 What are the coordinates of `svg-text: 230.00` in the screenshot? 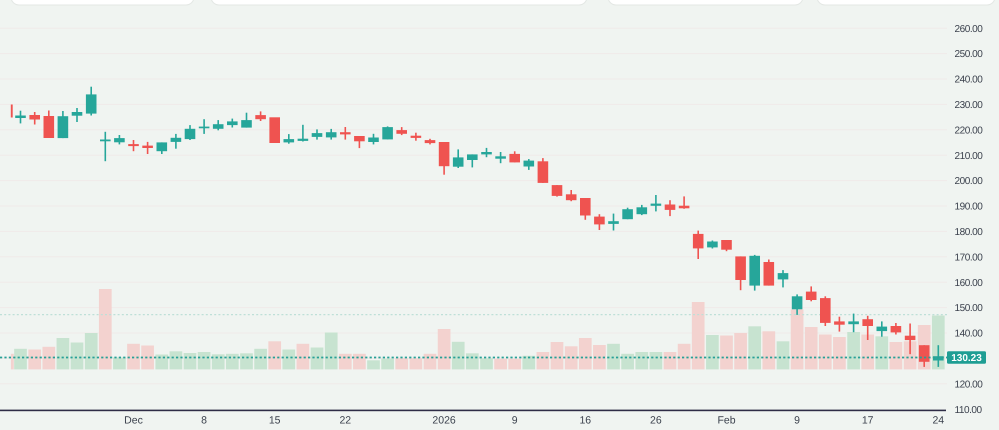 It's located at (969, 105).